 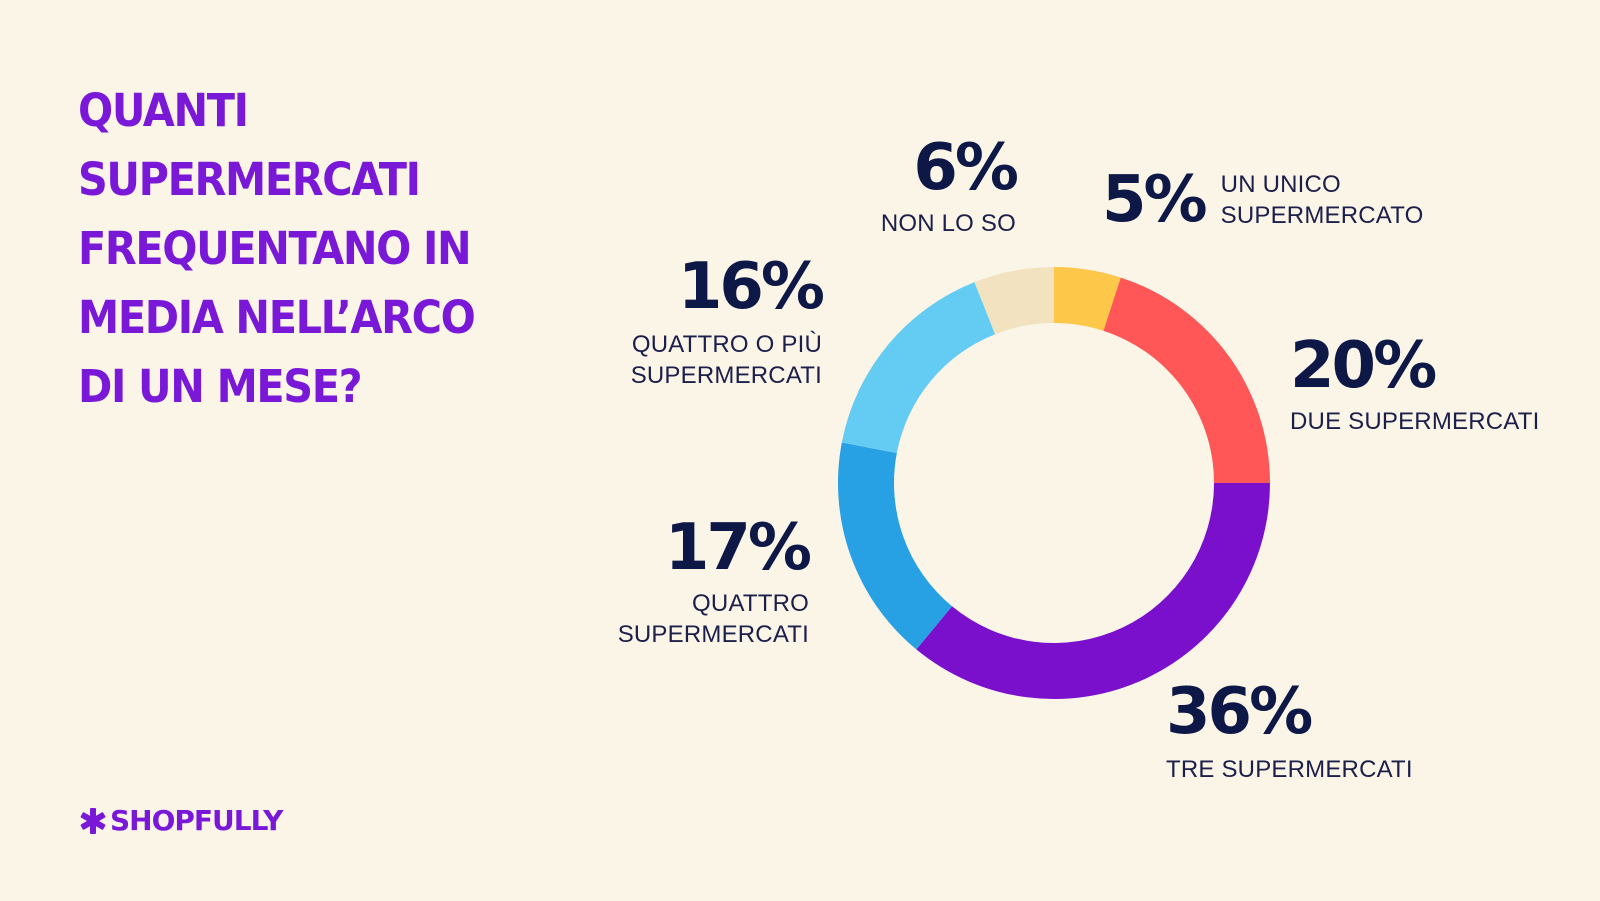 I want to click on slice-label-quattro: 17% QUATTRO SUPERMERCATI, so click(x=714, y=580).